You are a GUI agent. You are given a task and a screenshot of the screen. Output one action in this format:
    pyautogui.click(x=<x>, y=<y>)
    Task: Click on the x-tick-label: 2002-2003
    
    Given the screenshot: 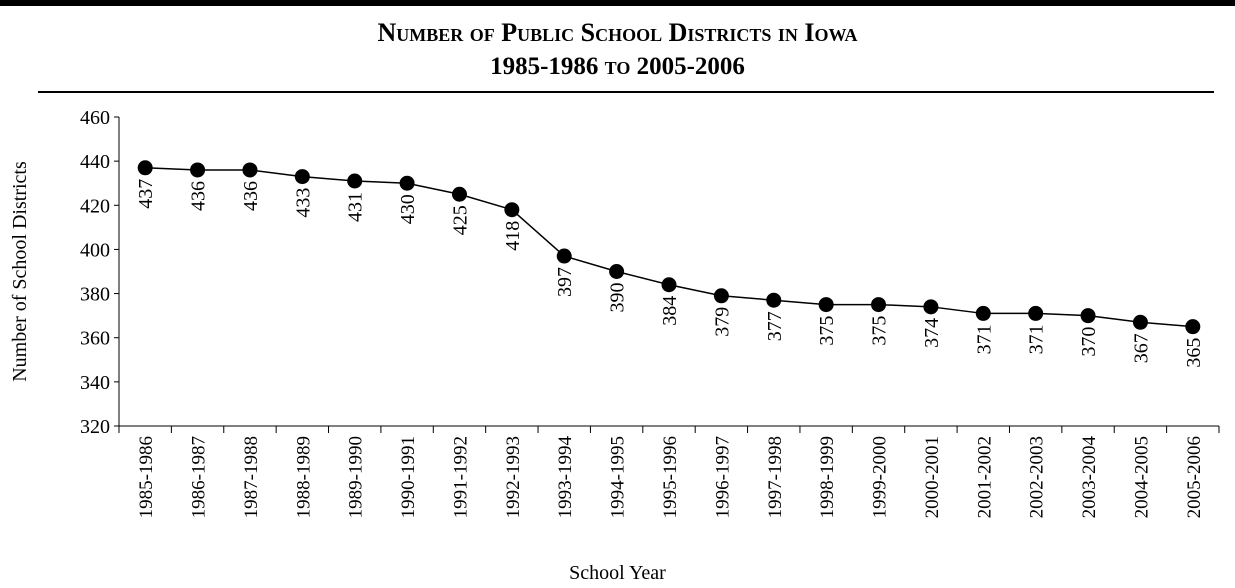 What is the action you would take?
    pyautogui.click(x=1037, y=477)
    